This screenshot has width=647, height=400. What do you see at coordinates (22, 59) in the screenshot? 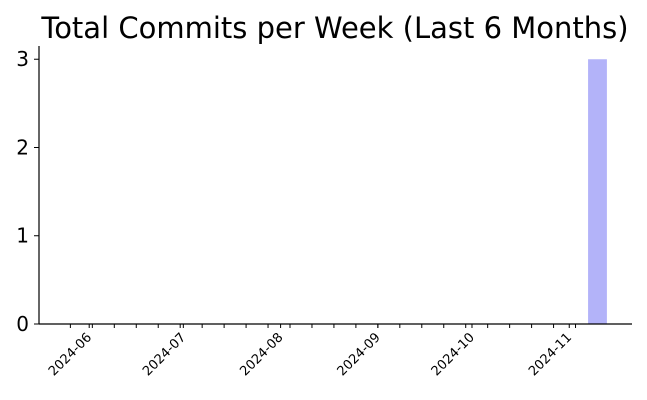
I see `y-tick-label: 3` at bounding box center [22, 59].